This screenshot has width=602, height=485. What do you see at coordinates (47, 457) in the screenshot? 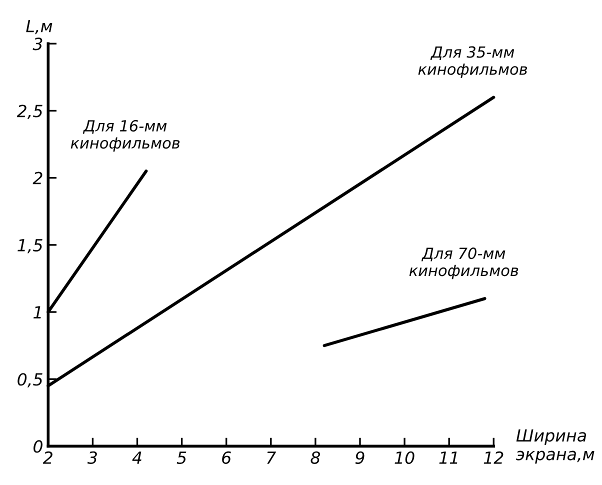
I see `x-tick-label: 2` at bounding box center [47, 457].